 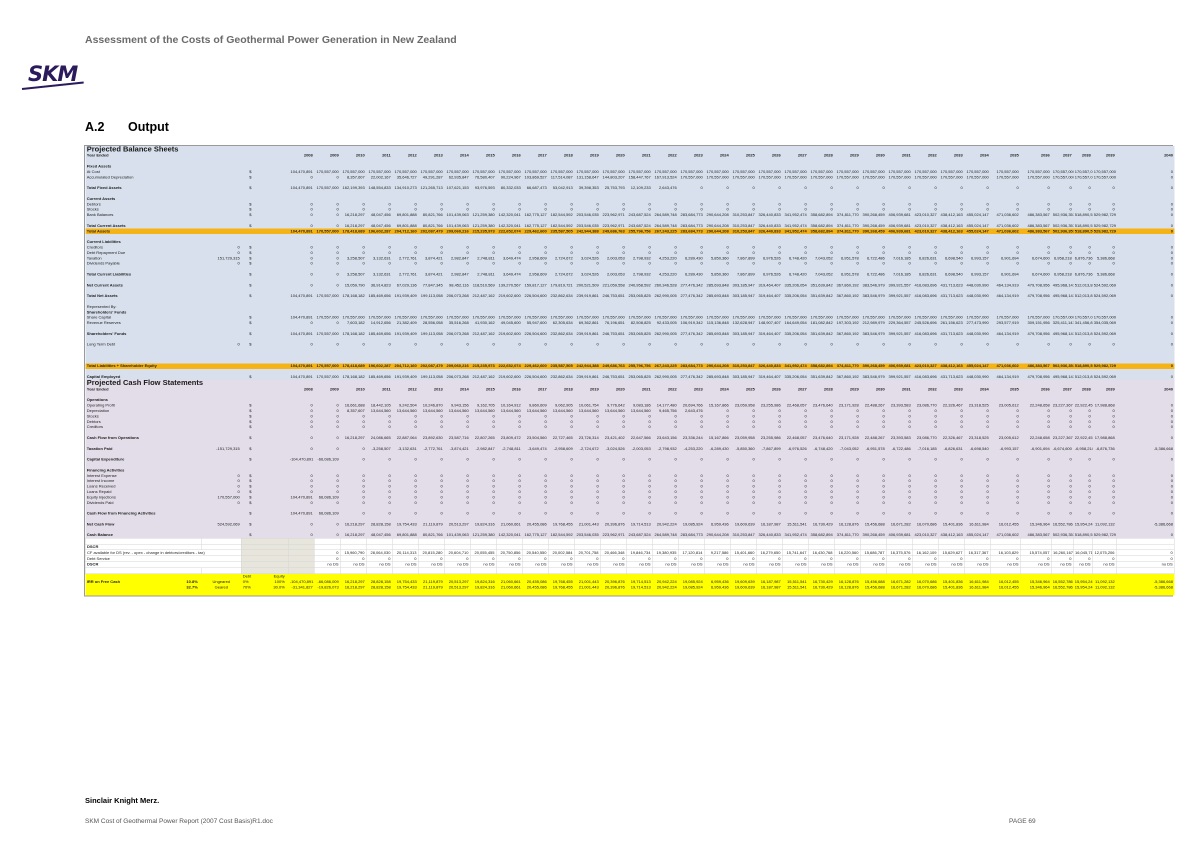 I want to click on year-header: 2025, so click(x=743, y=156).